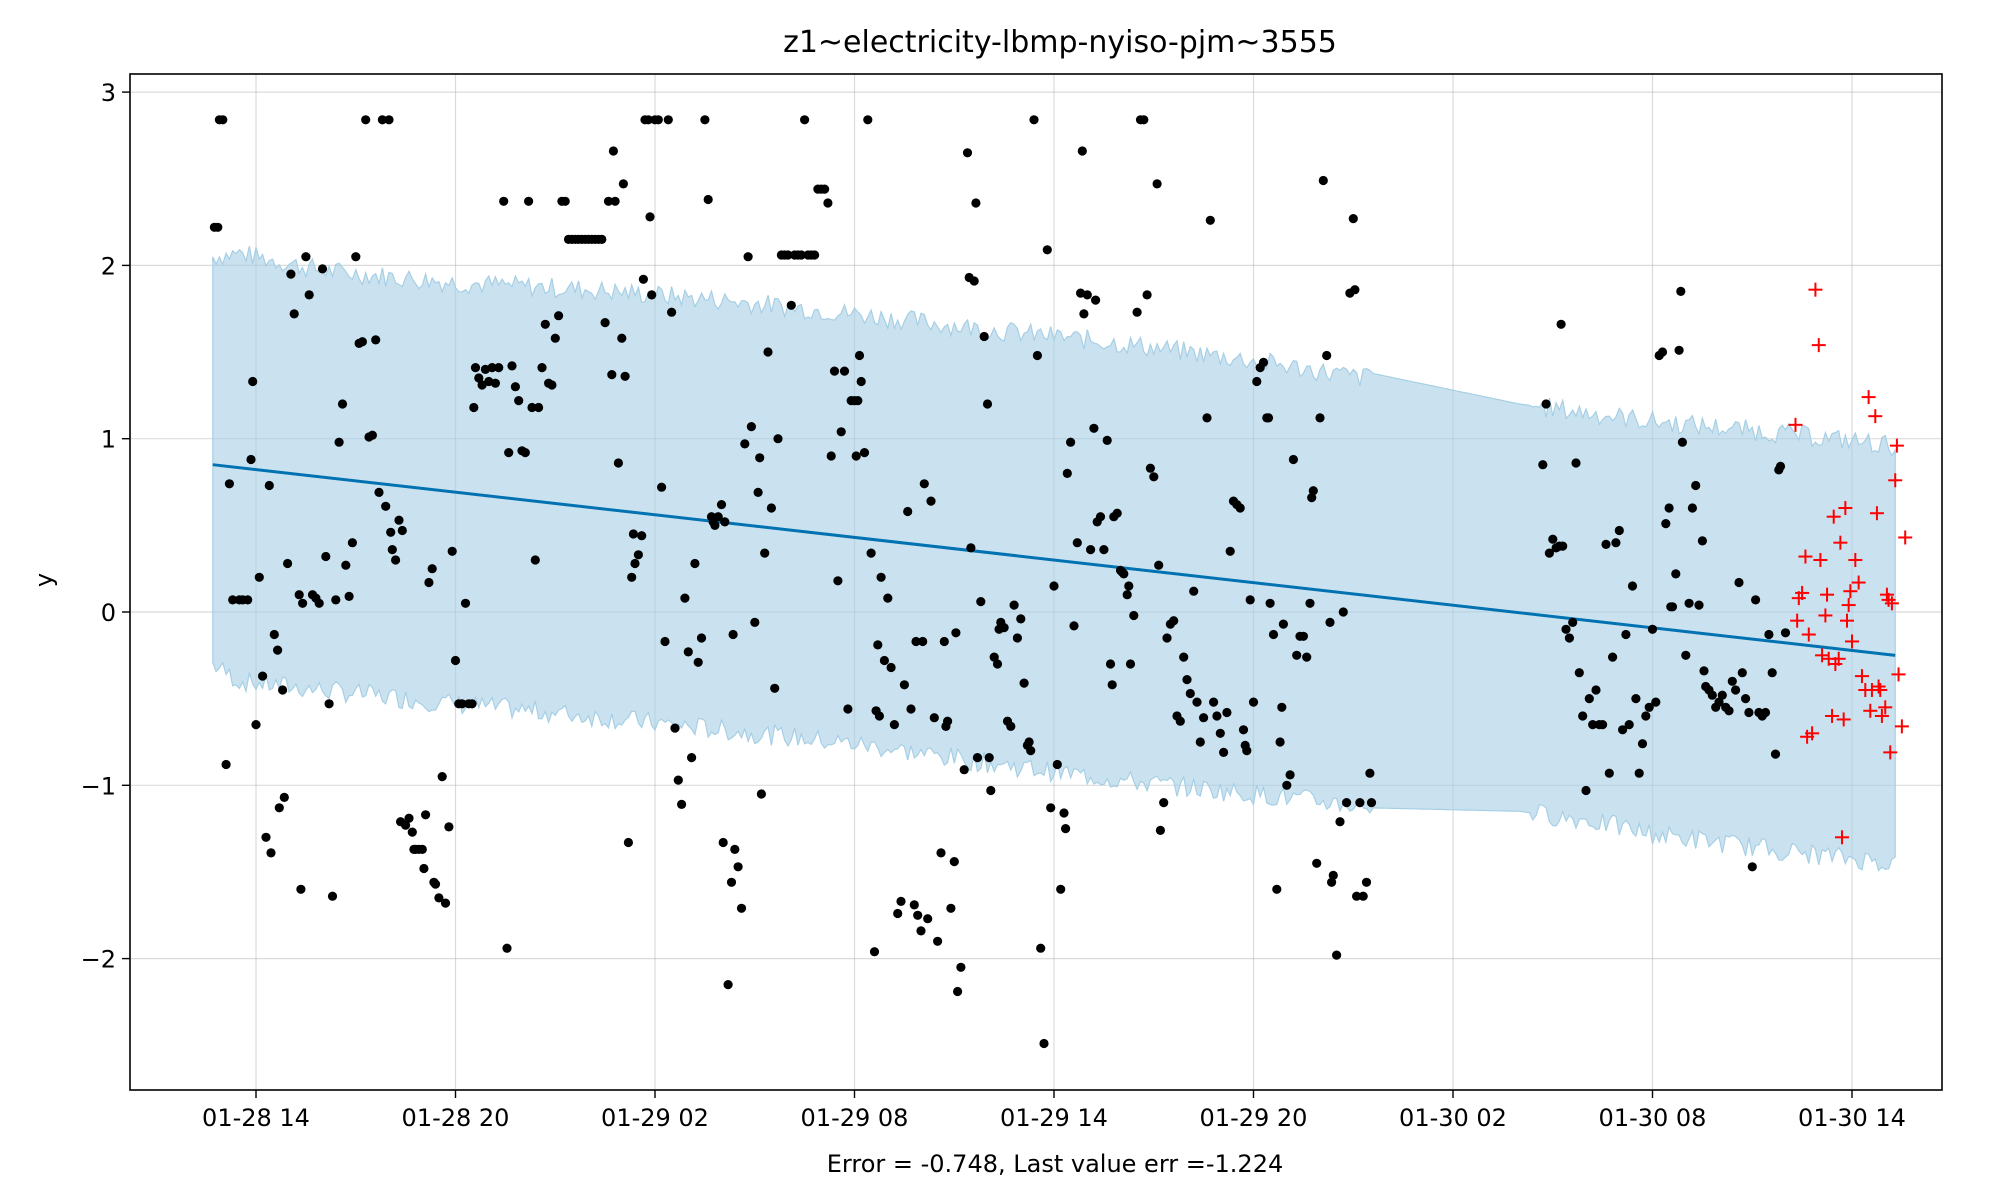 The width and height of the screenshot is (2000, 1200). What do you see at coordinates (1453, 1118) in the screenshot?
I see `x-tick-label: 01-30 02` at bounding box center [1453, 1118].